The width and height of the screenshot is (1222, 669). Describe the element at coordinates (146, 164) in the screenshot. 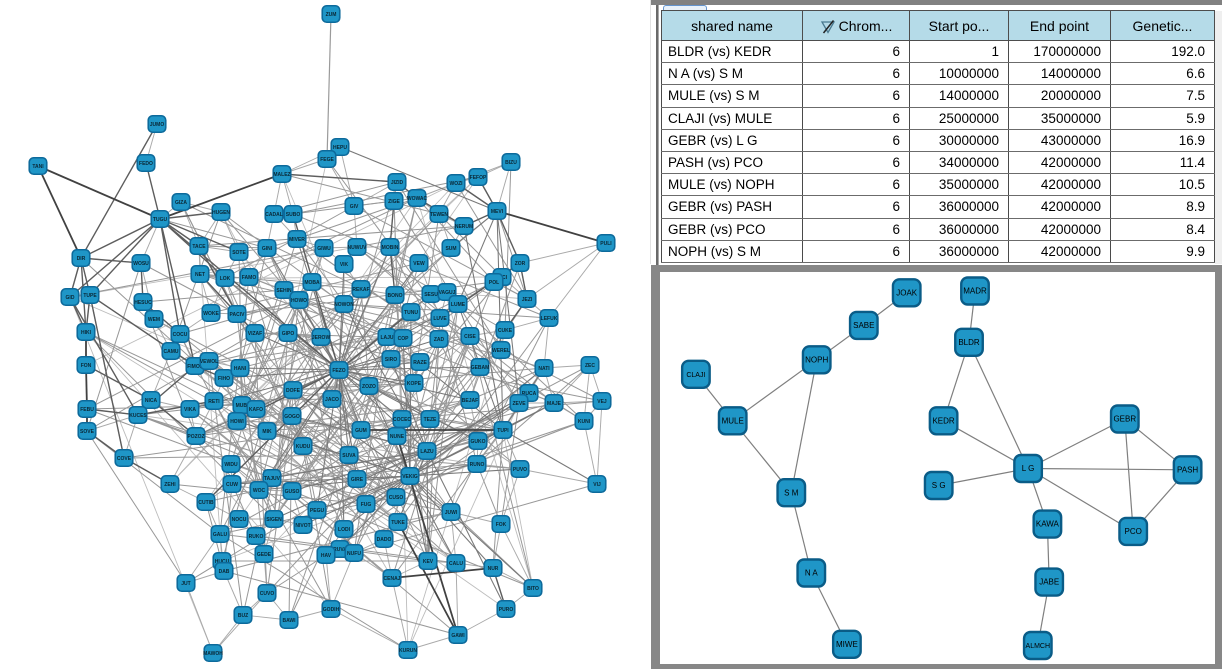

I see `svg-text: FEDO` at that location.